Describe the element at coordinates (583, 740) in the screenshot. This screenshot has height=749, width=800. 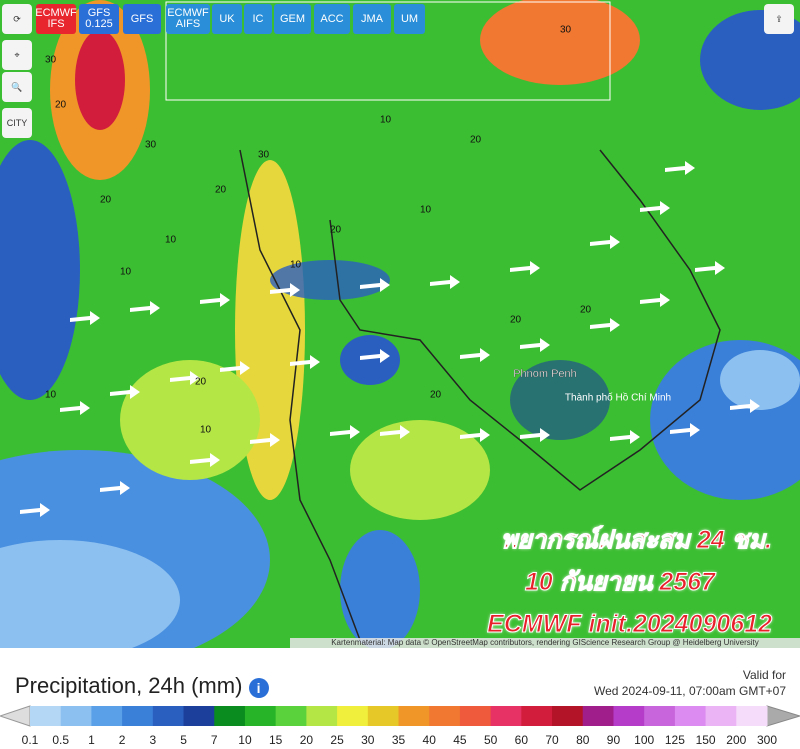
I see `legend-label: 80` at that location.